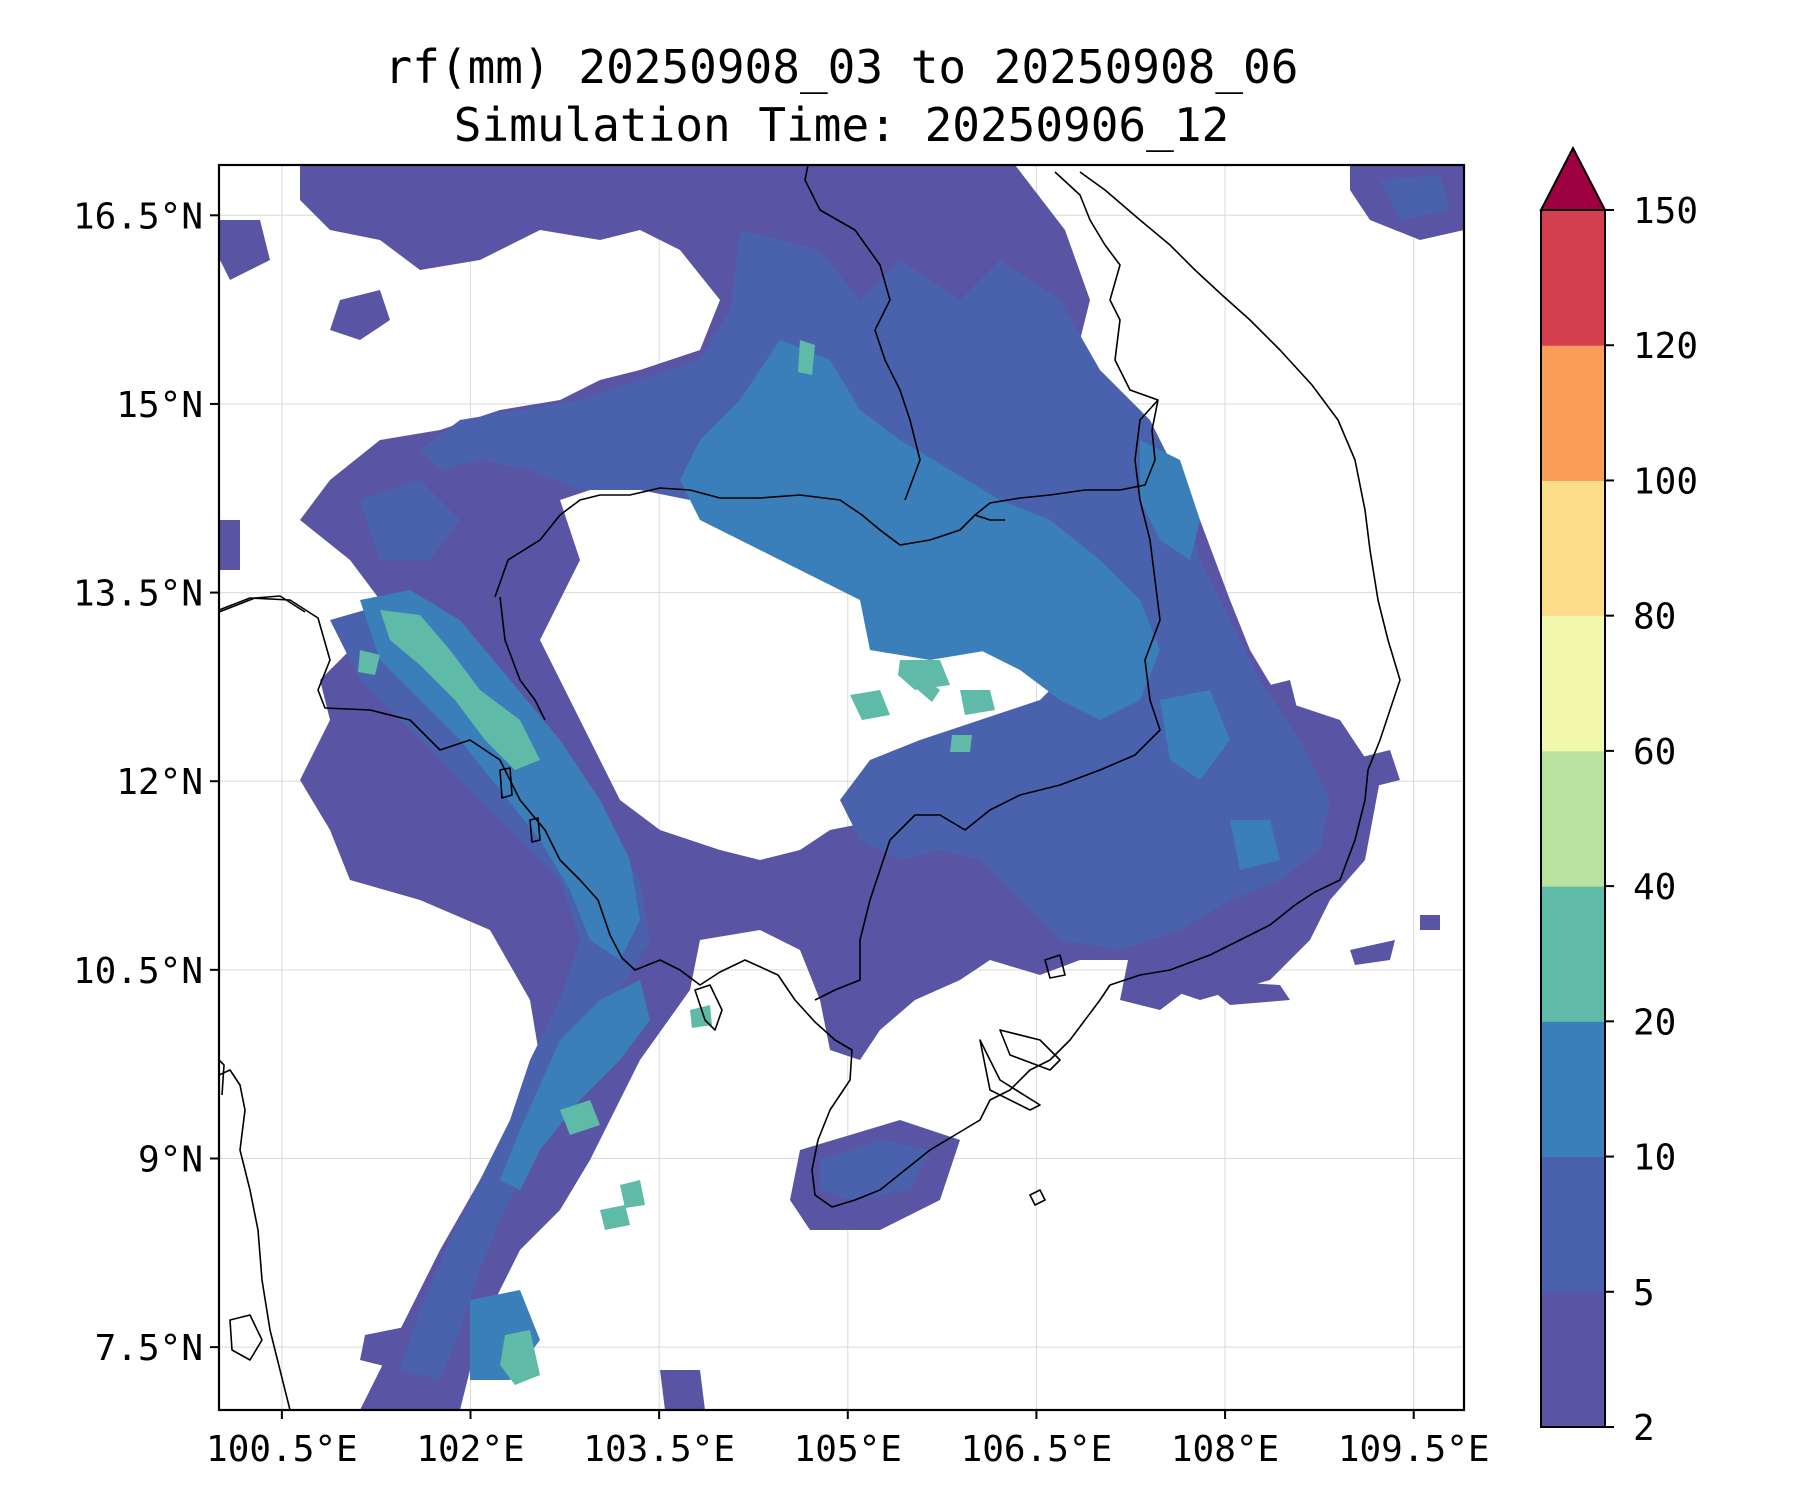 The height and width of the screenshot is (1500, 1800). Describe the element at coordinates (1225, 1449) in the screenshot. I see `x-tick-label: 108°E` at that location.